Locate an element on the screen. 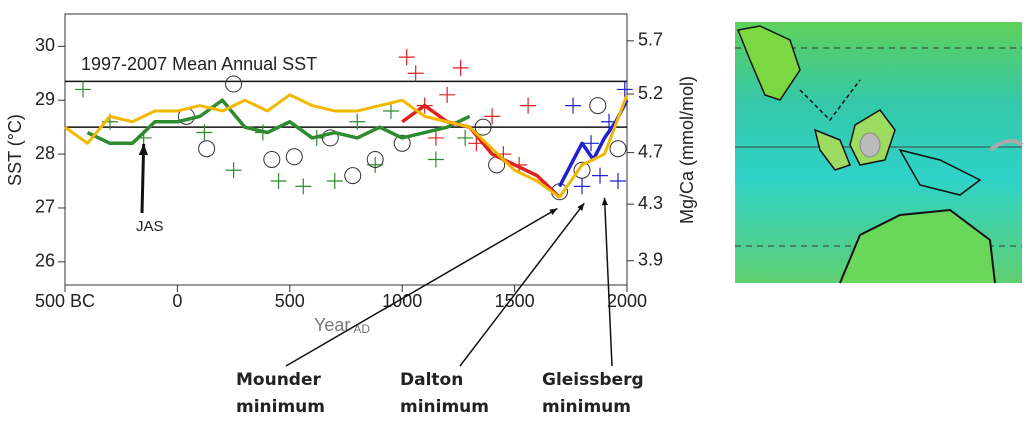 This screenshot has height=437, width=1024. annotation-text: Mounder is located at coordinates (279, 380).